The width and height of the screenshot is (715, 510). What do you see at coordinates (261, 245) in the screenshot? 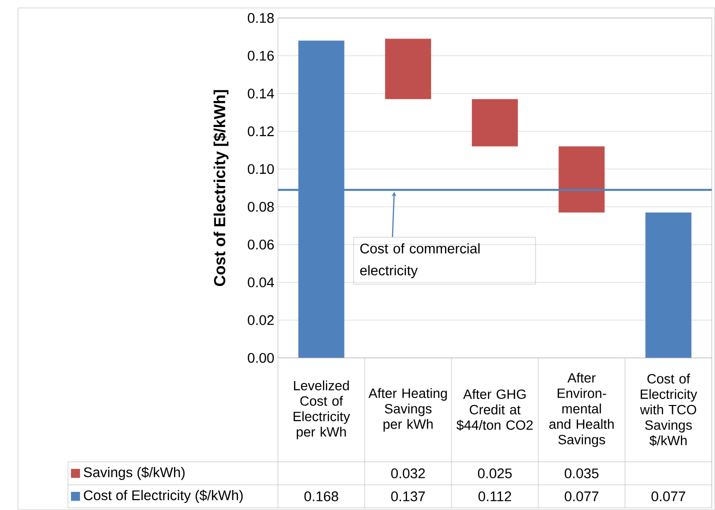
I see `y-tick-label: 0.06` at bounding box center [261, 245].